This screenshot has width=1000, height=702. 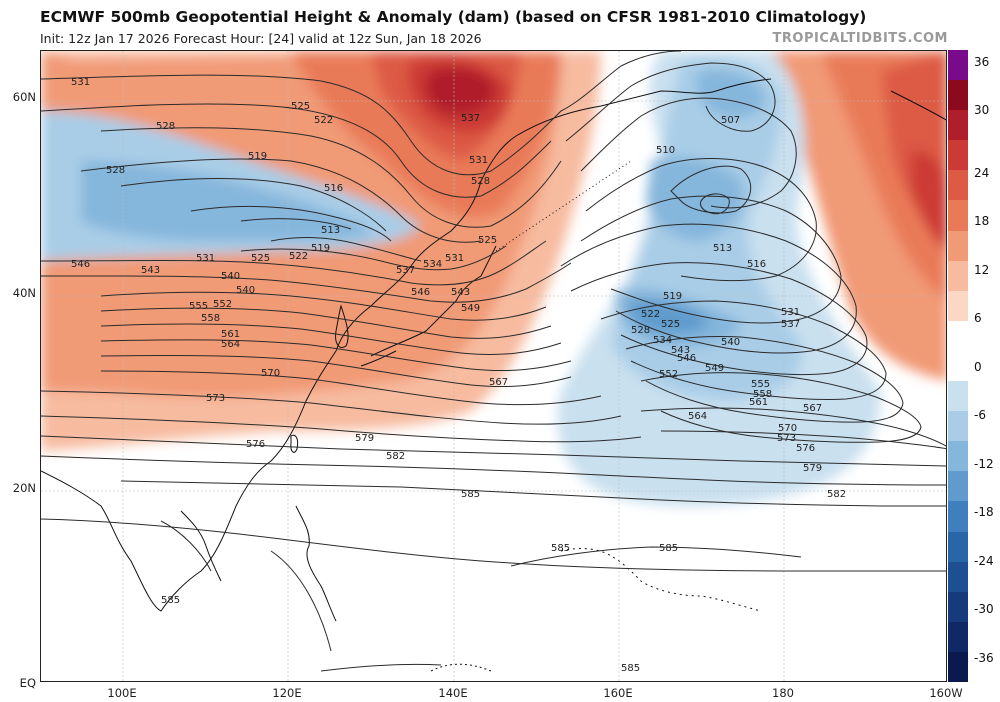 I want to click on lon-label-160e: 160E, so click(x=618, y=693).